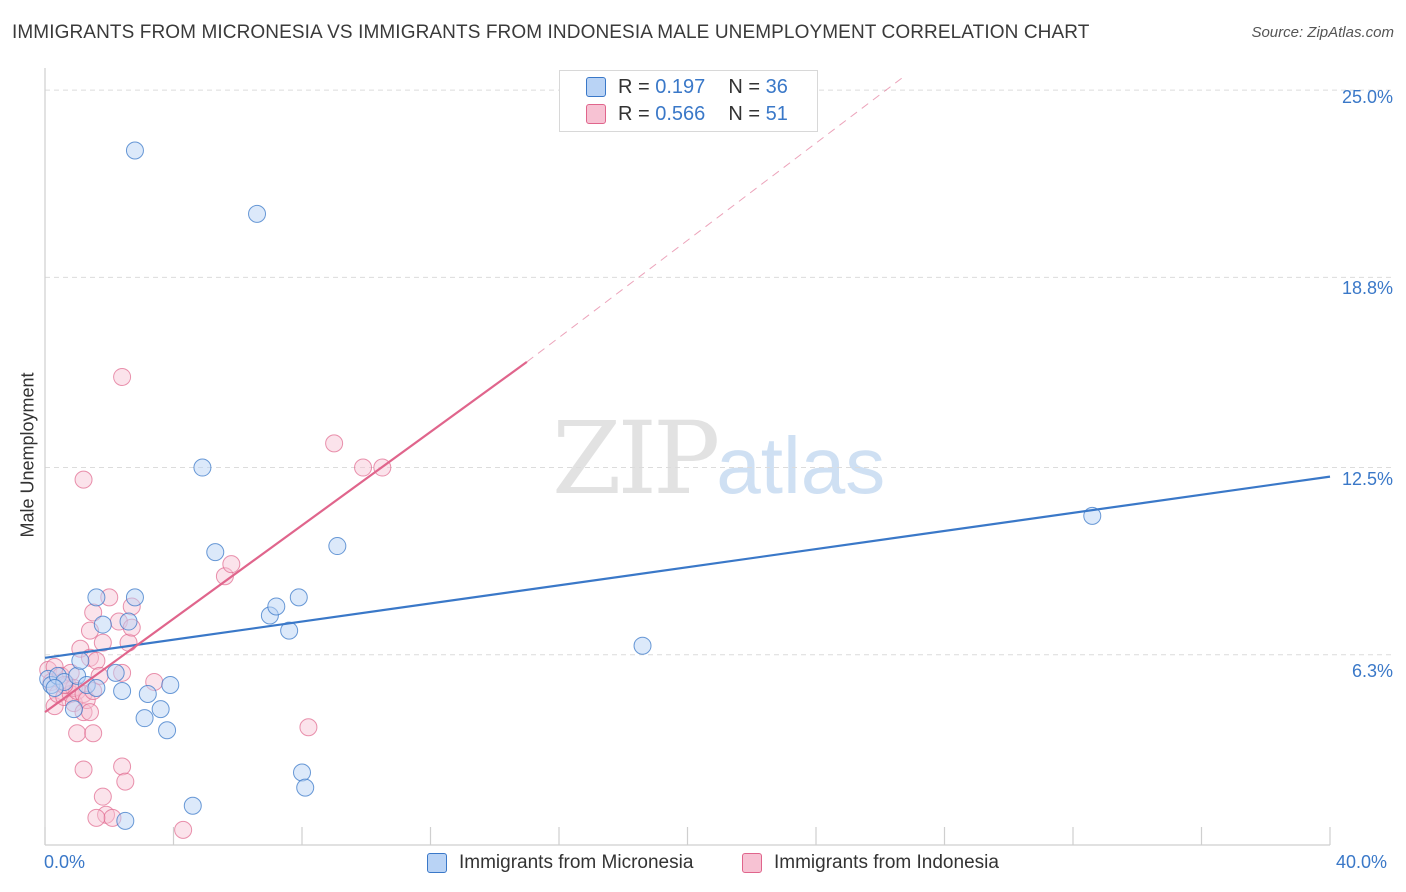 The image size is (1406, 892). Describe the element at coordinates (576, 862) in the screenshot. I see `bottom-legend-label: Immigrants from Micronesia` at that location.